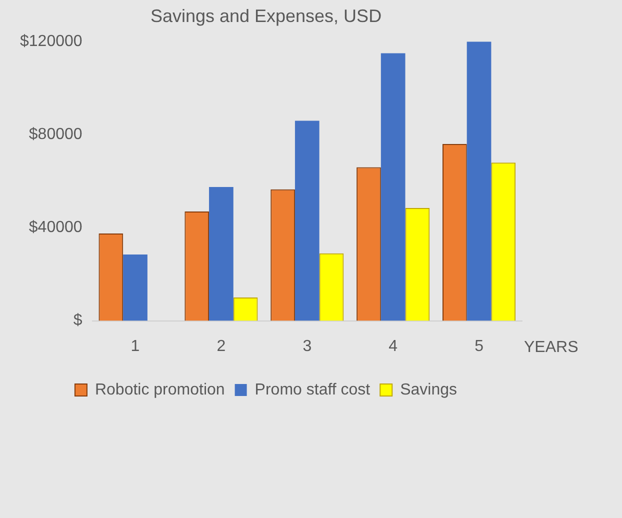  Describe the element at coordinates (77, 321) in the screenshot. I see `y-tick-label: $` at that location.